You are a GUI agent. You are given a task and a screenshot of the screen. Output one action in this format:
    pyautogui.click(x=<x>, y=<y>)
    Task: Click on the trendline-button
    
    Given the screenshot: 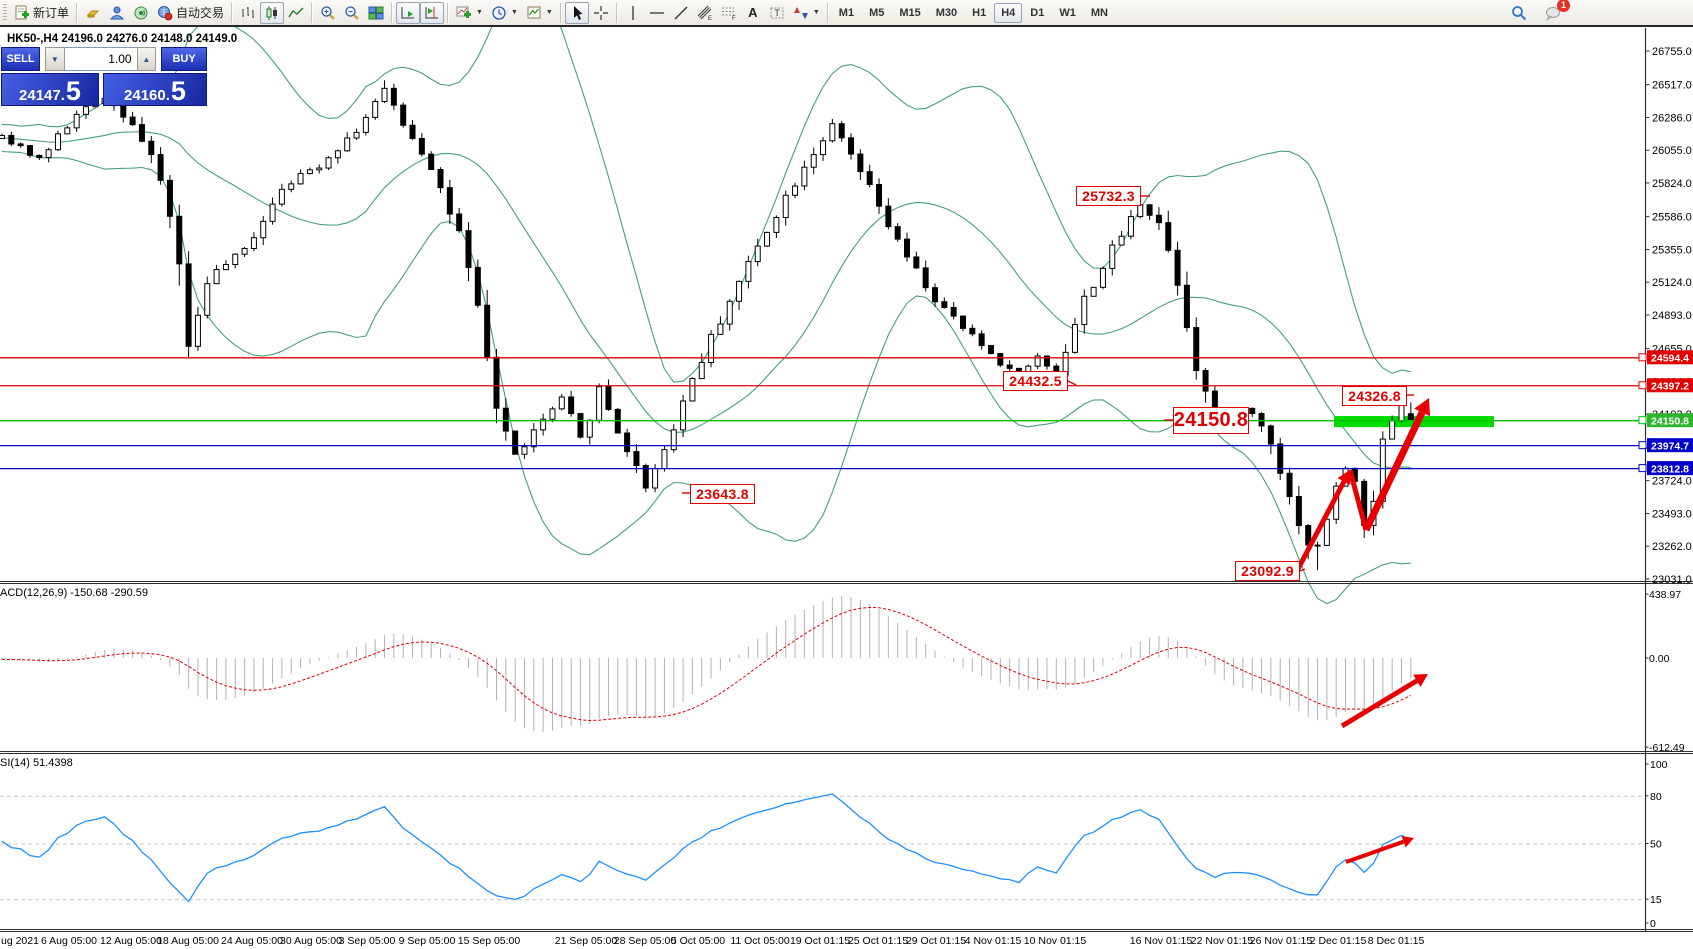 What is the action you would take?
    pyautogui.click(x=681, y=13)
    